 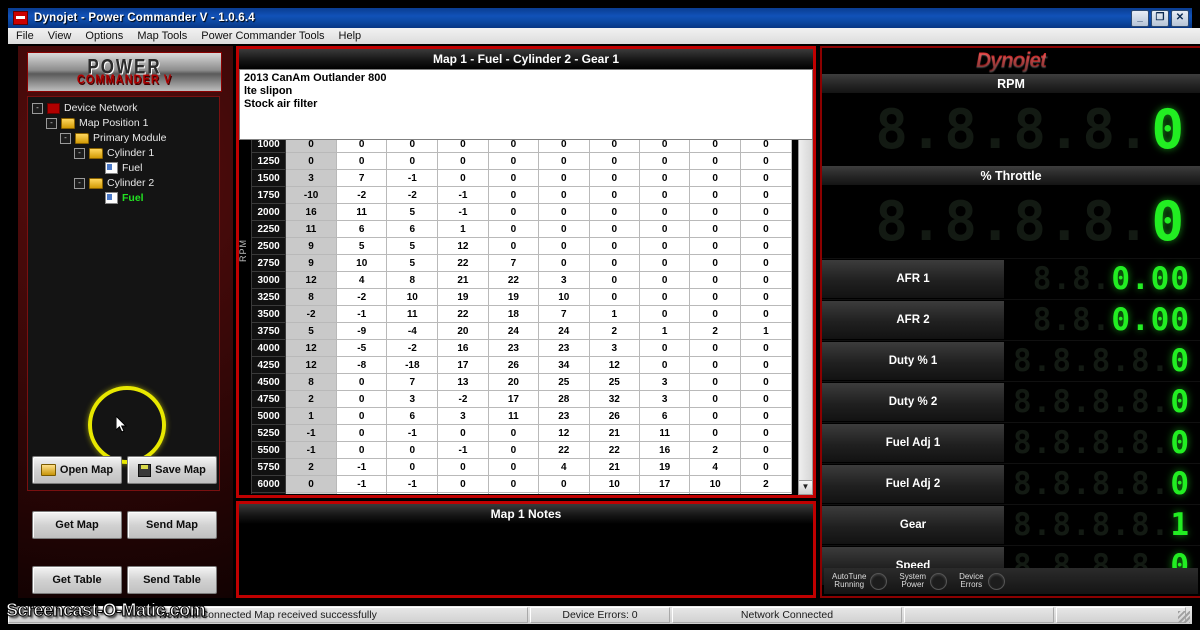 I want to click on row-header: 6250, so click(x=269, y=493).